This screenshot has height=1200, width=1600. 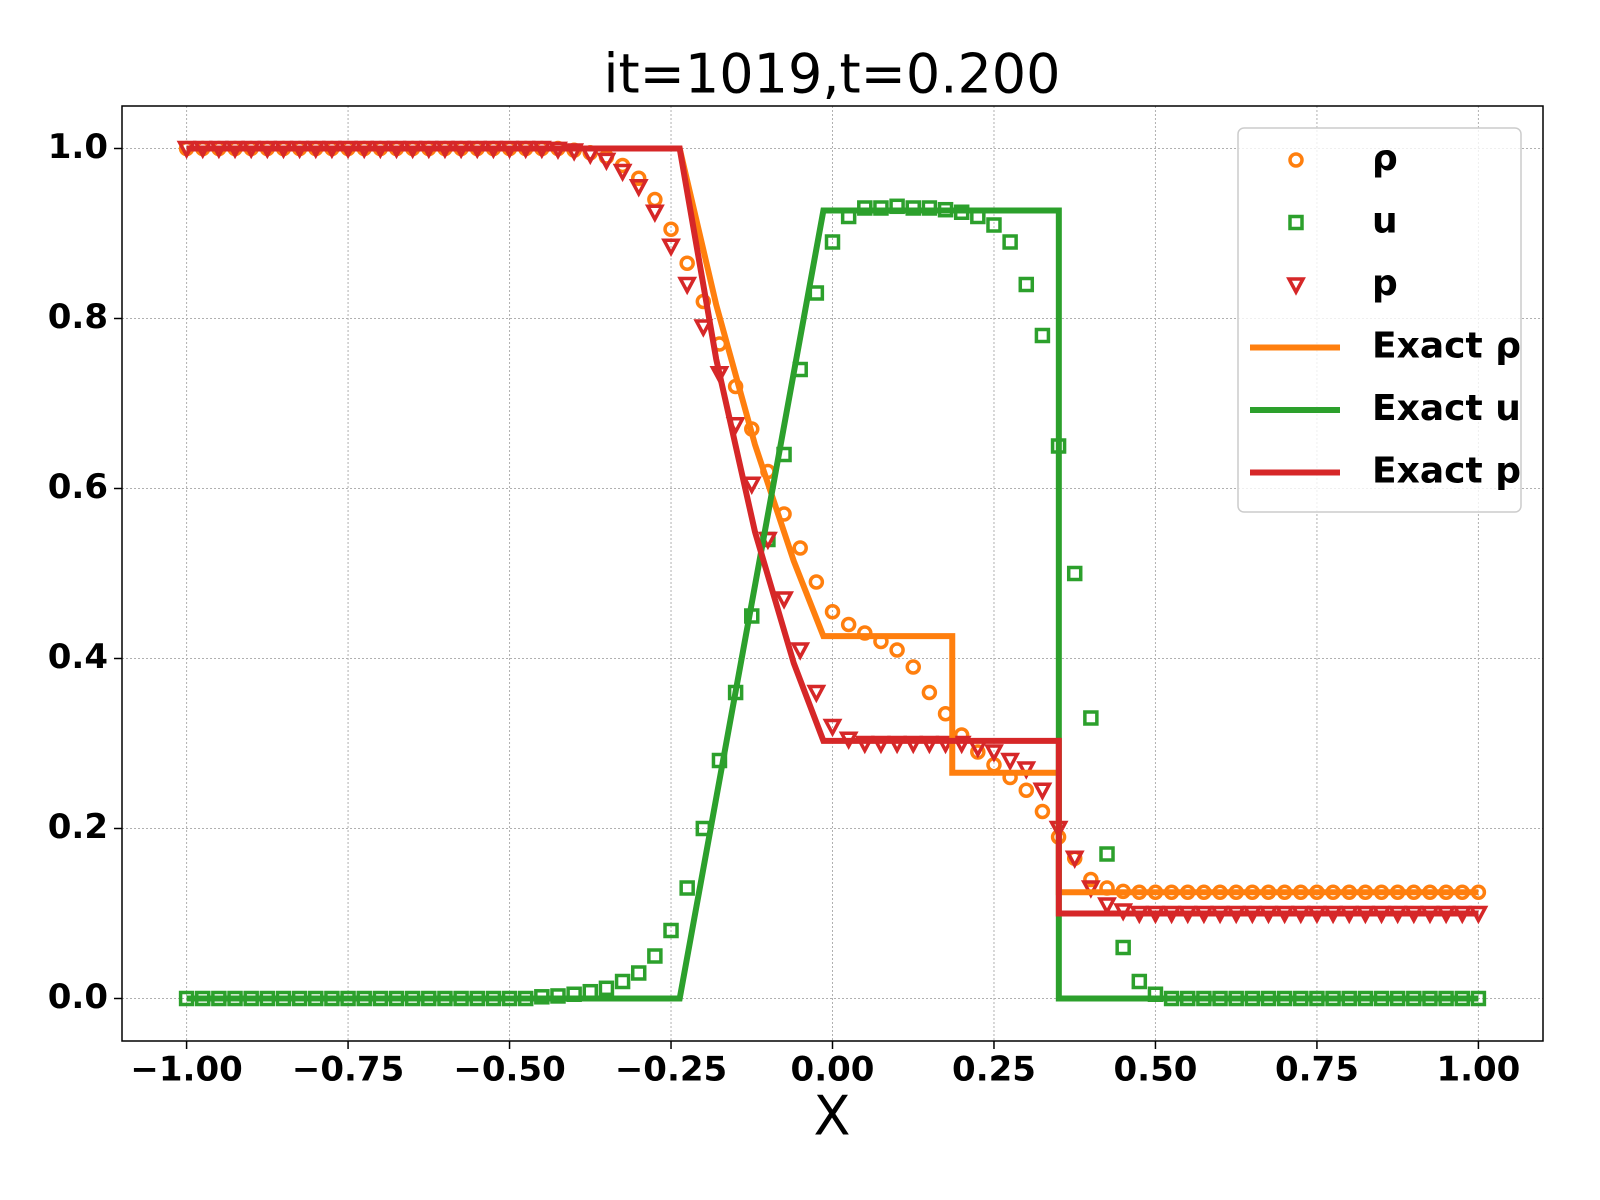 I want to click on x-axis-label: X, so click(x=832, y=1116).